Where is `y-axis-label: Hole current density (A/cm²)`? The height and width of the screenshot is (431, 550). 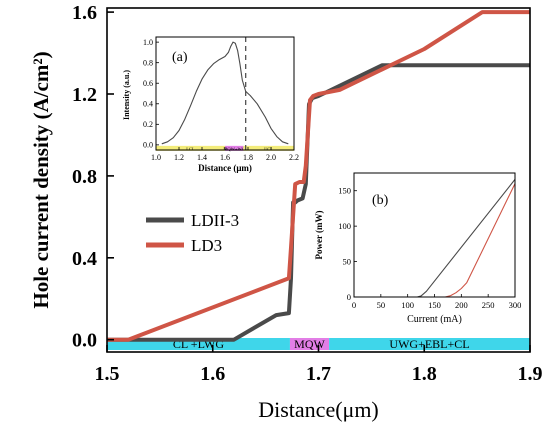 y-axis-label: Hole current density (A/cm²) is located at coordinates (41, 179).